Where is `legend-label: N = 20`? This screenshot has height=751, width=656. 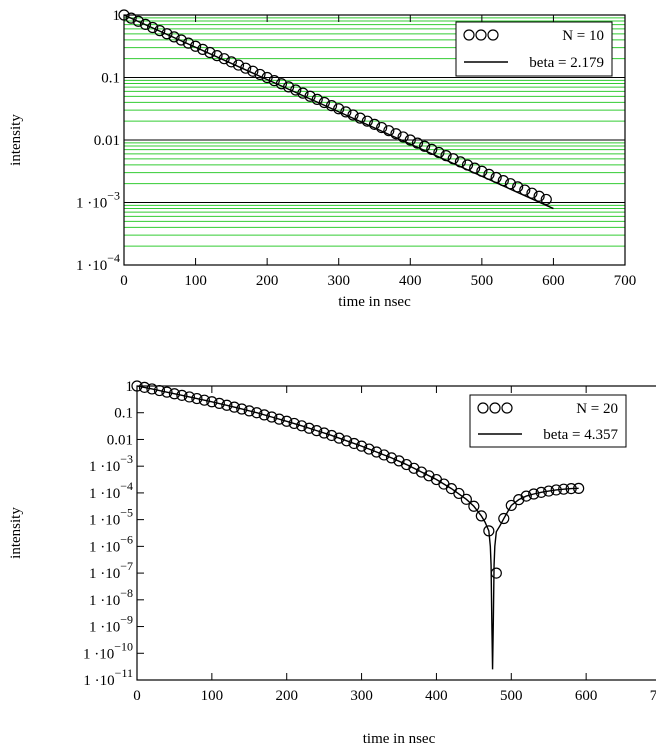
legend-label: N = 20 is located at coordinates (597, 409).